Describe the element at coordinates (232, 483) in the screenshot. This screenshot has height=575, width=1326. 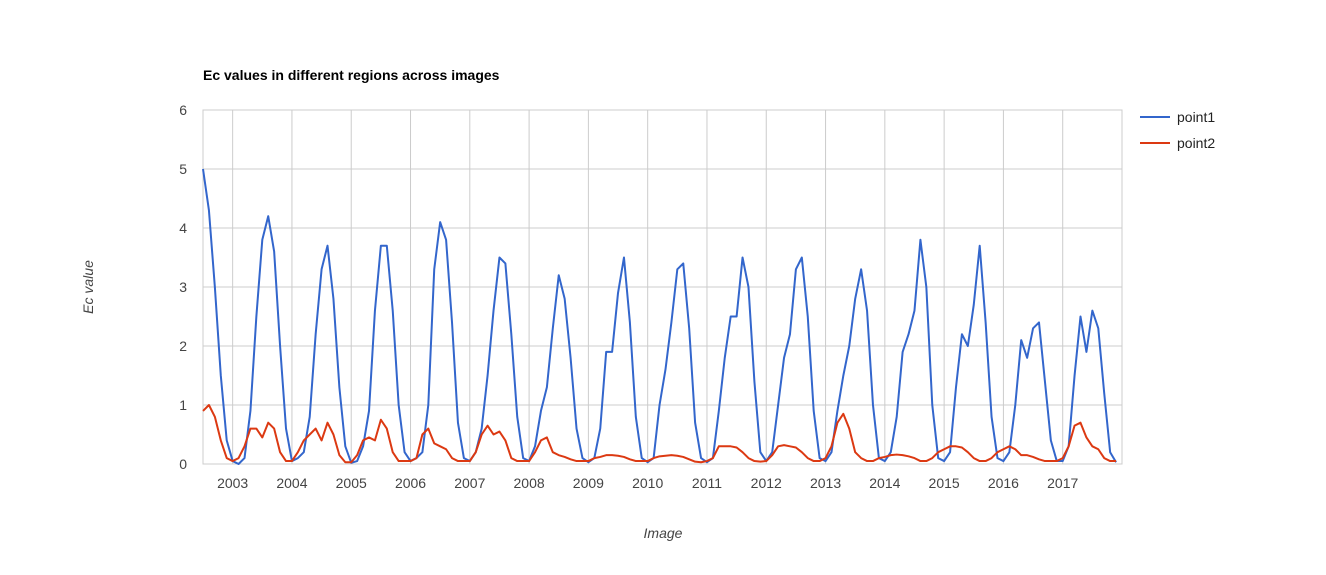
I see `x-tick-label: 2003` at that location.